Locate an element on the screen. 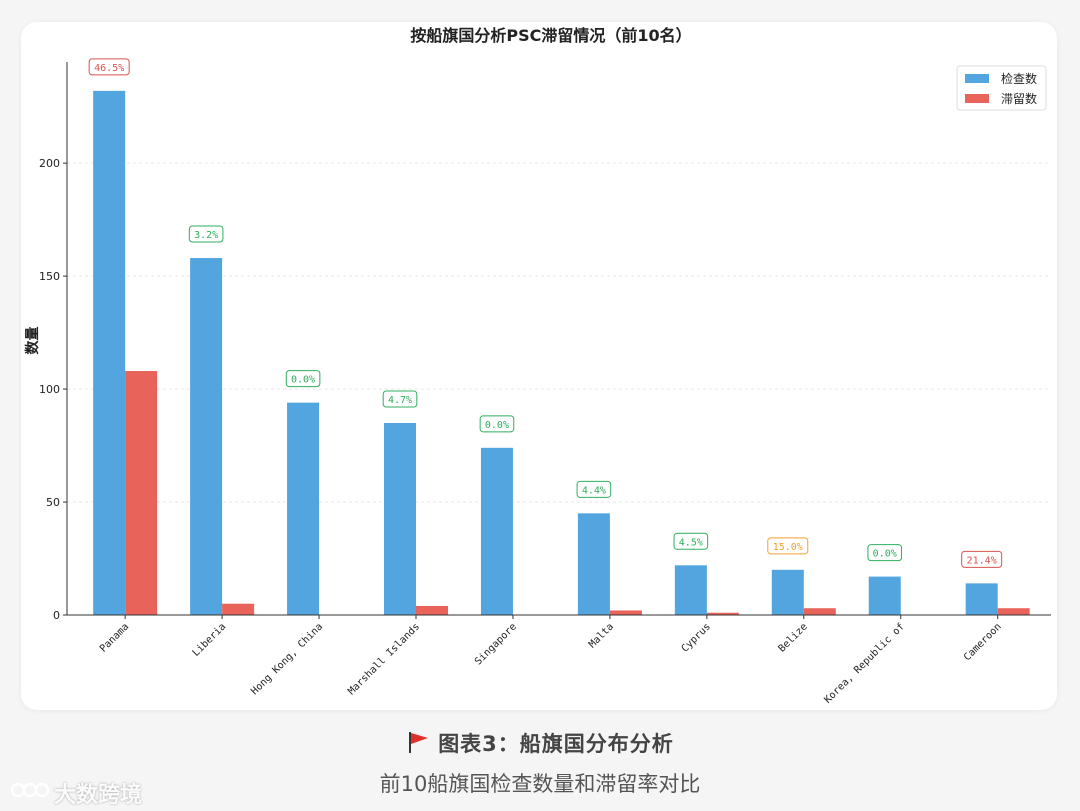 The width and height of the screenshot is (1080, 811). y-axis-label: 数量 is located at coordinates (32, 341).